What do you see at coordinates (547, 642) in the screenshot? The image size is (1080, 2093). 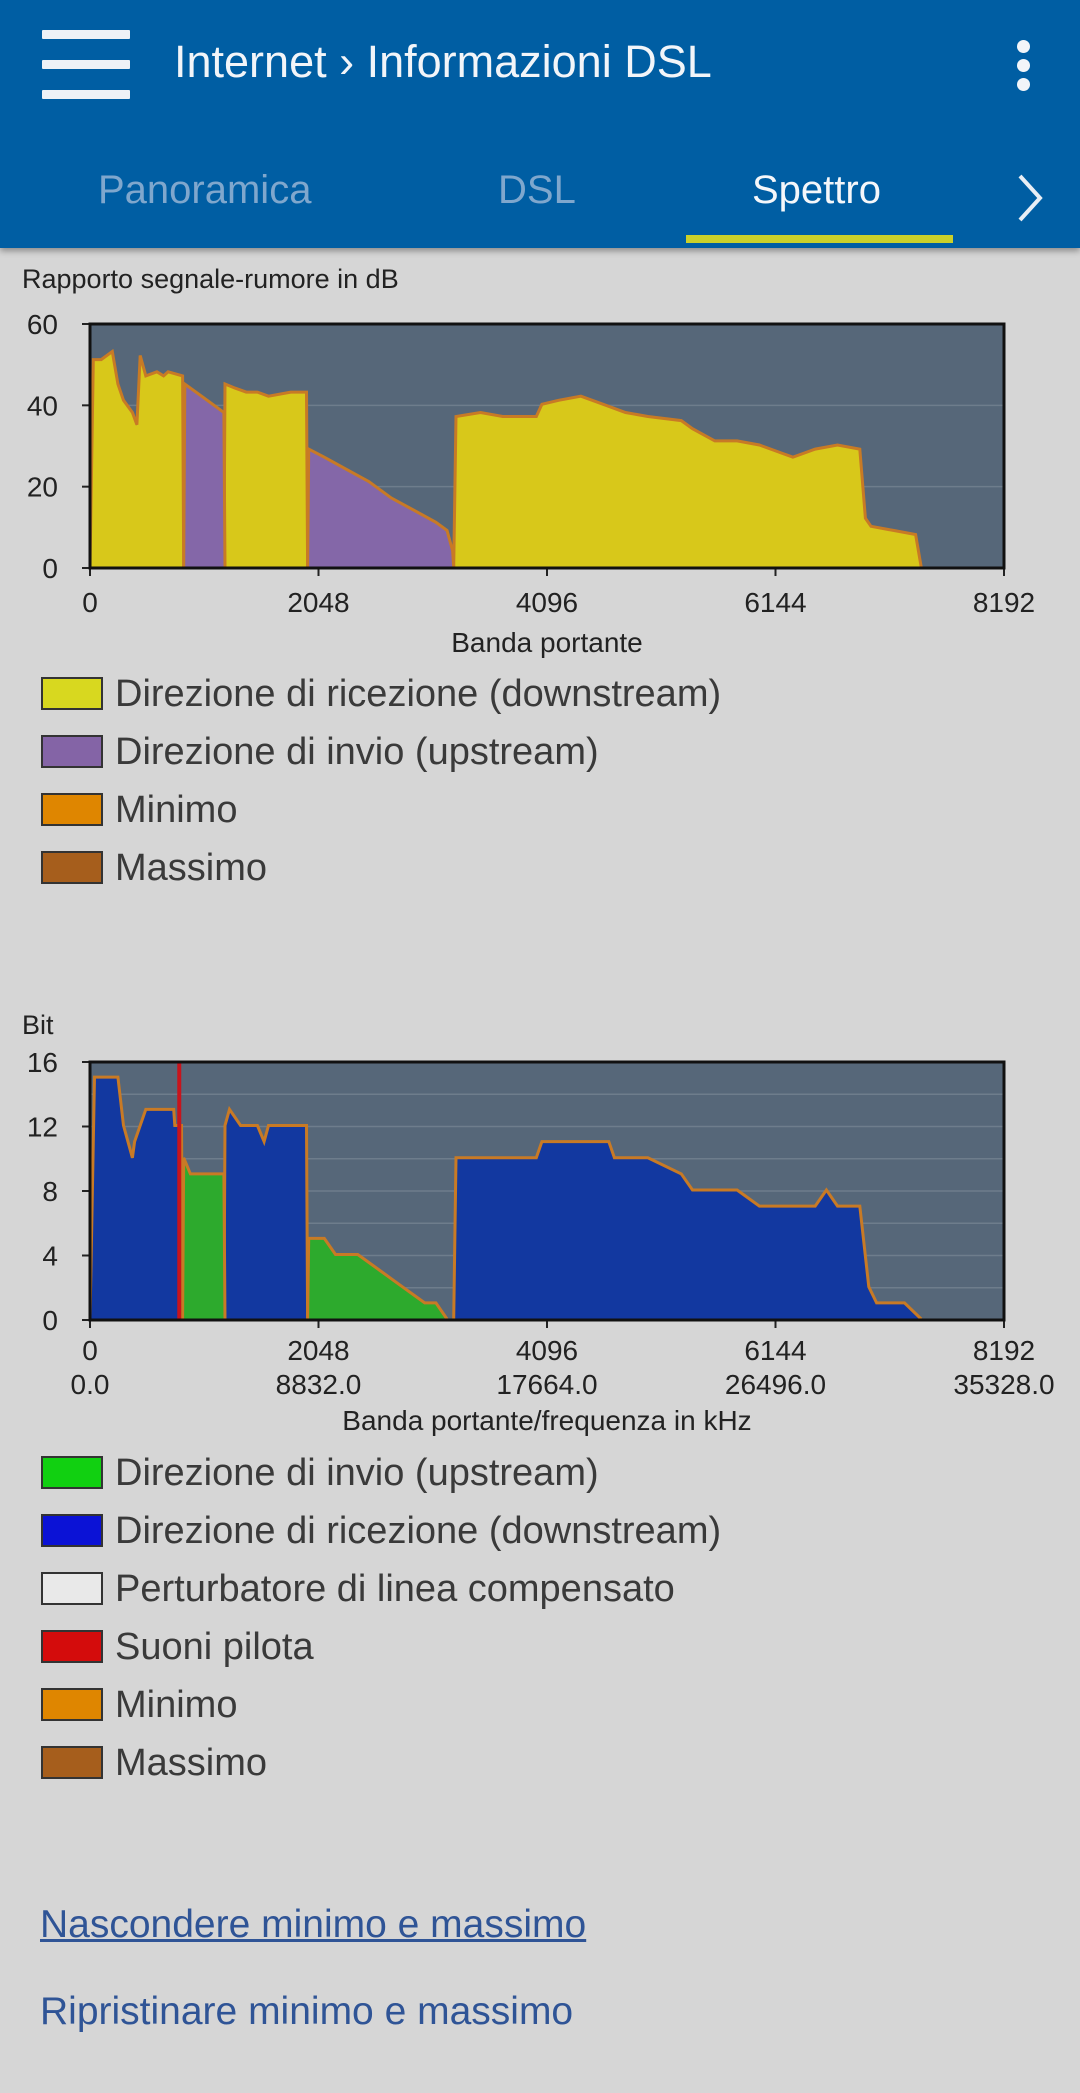 I see `x-axis-label: Banda portante` at bounding box center [547, 642].